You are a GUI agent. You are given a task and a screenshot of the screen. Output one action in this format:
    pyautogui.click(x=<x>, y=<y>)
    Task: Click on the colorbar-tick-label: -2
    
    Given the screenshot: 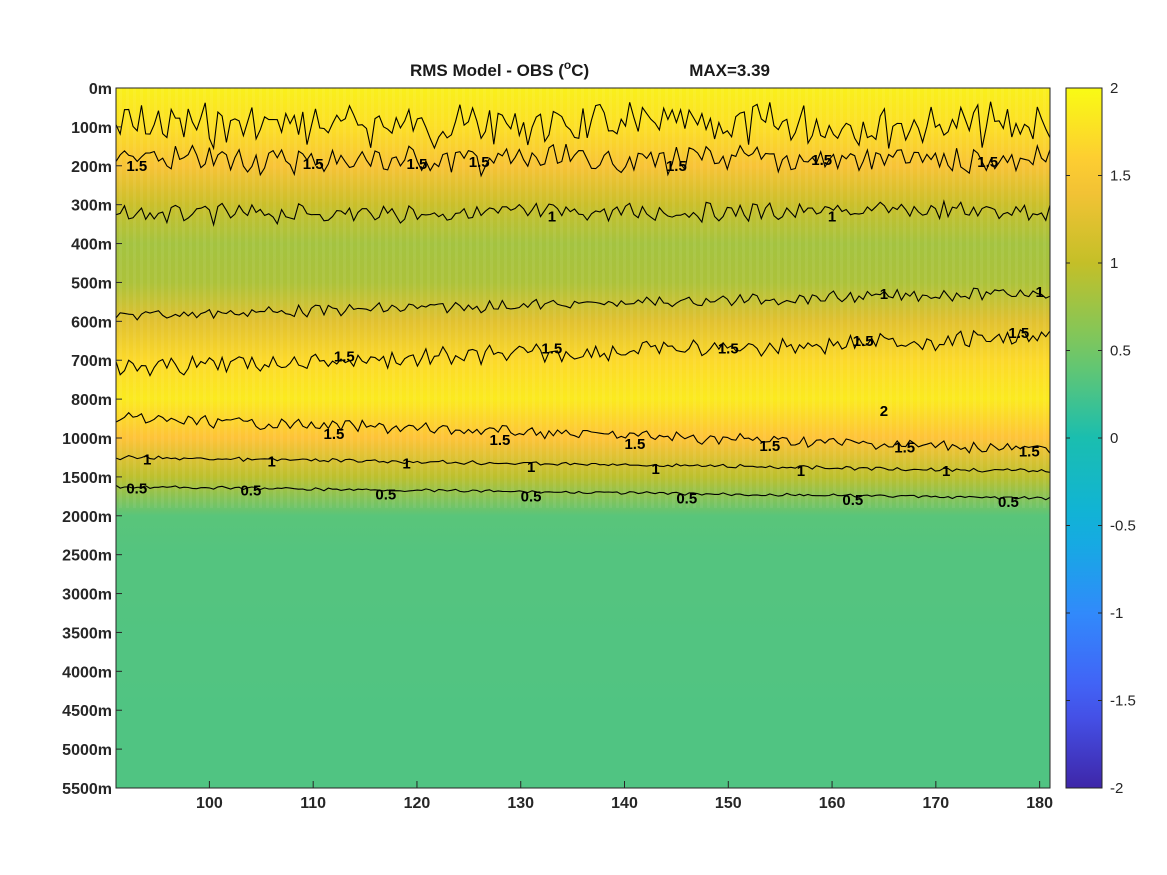 What is the action you would take?
    pyautogui.click(x=1116, y=788)
    